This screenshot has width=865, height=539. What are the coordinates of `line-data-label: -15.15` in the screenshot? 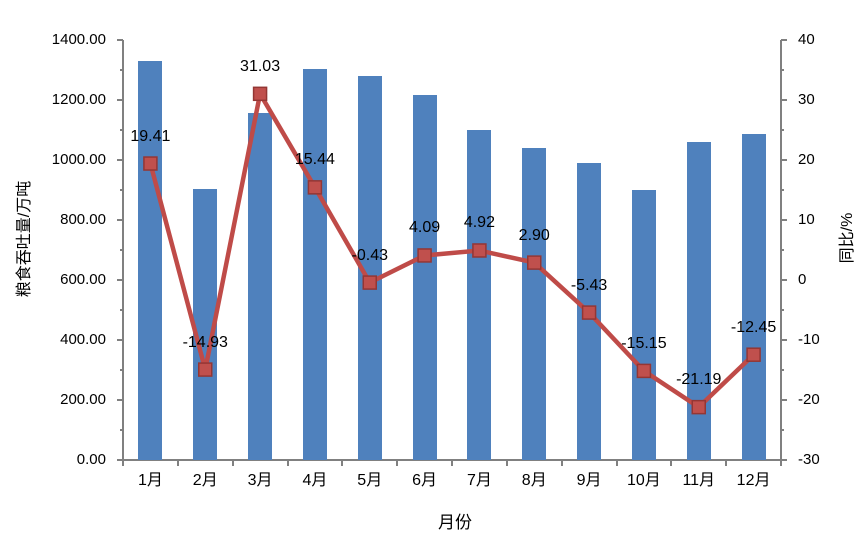 It's located at (644, 343).